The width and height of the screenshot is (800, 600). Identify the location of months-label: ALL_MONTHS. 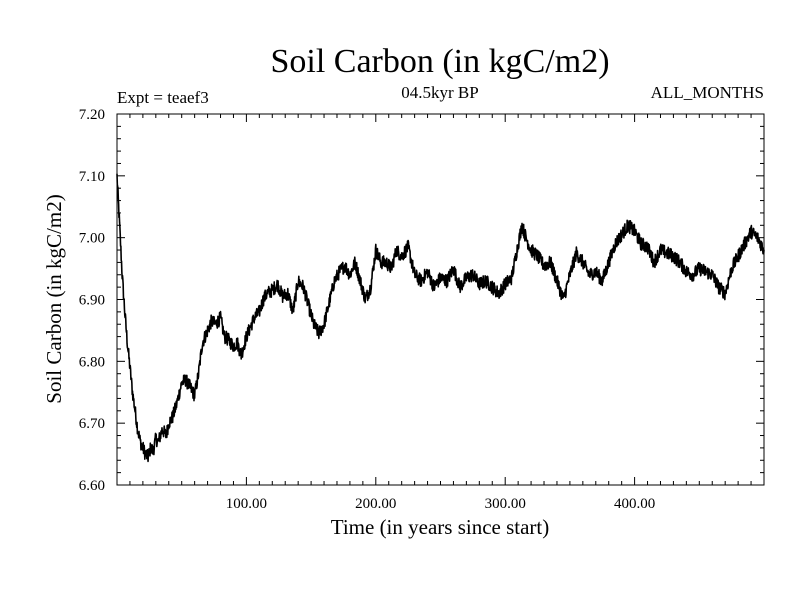
(707, 92).